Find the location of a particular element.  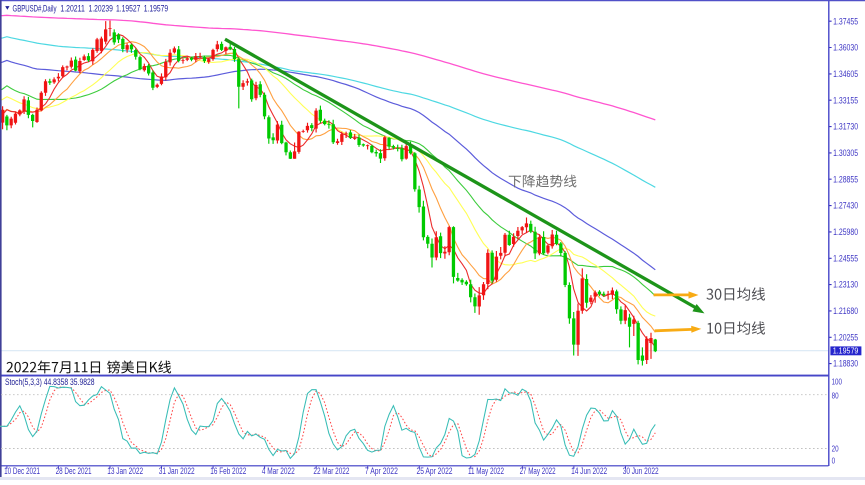

svg-text: 1.30305 is located at coordinates (845, 153).